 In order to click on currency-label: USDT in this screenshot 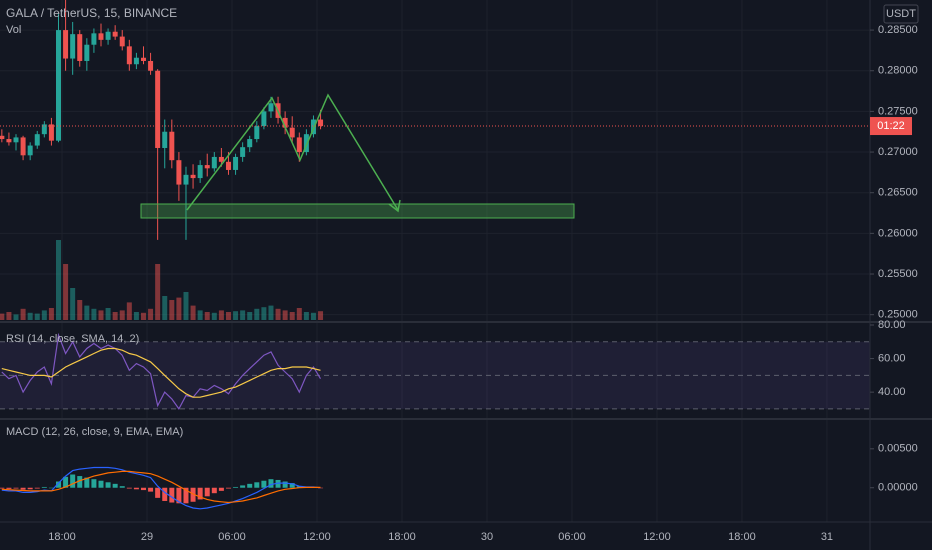, I will do `click(901, 14)`.